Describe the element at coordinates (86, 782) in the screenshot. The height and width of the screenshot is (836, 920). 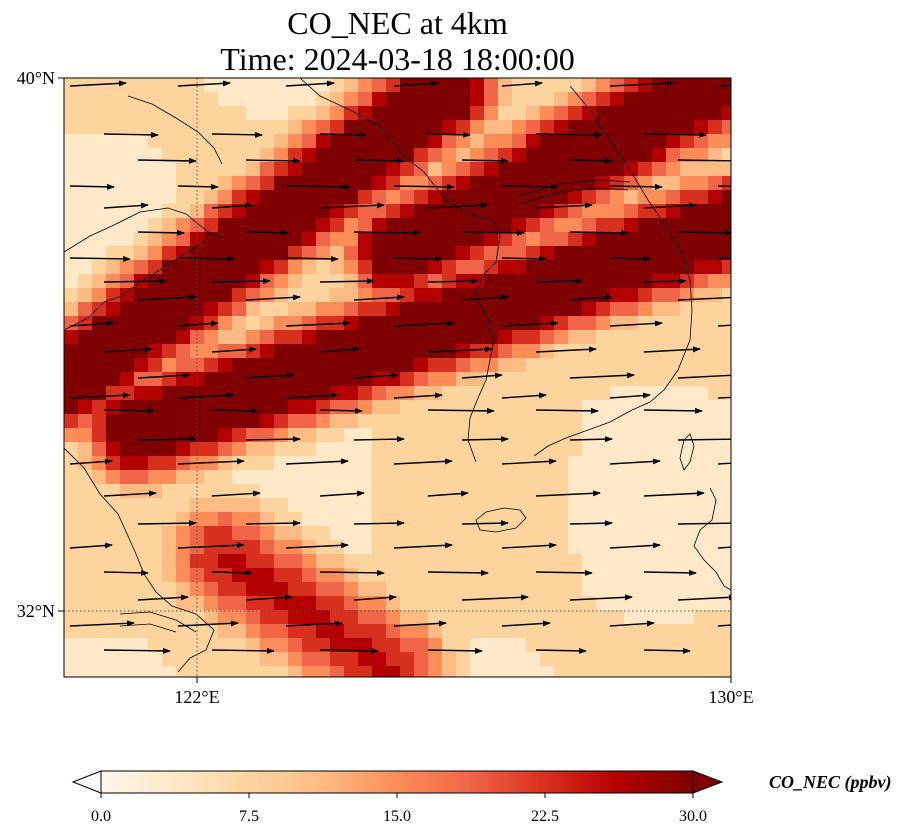
I see `colorbar-extend-min` at that location.